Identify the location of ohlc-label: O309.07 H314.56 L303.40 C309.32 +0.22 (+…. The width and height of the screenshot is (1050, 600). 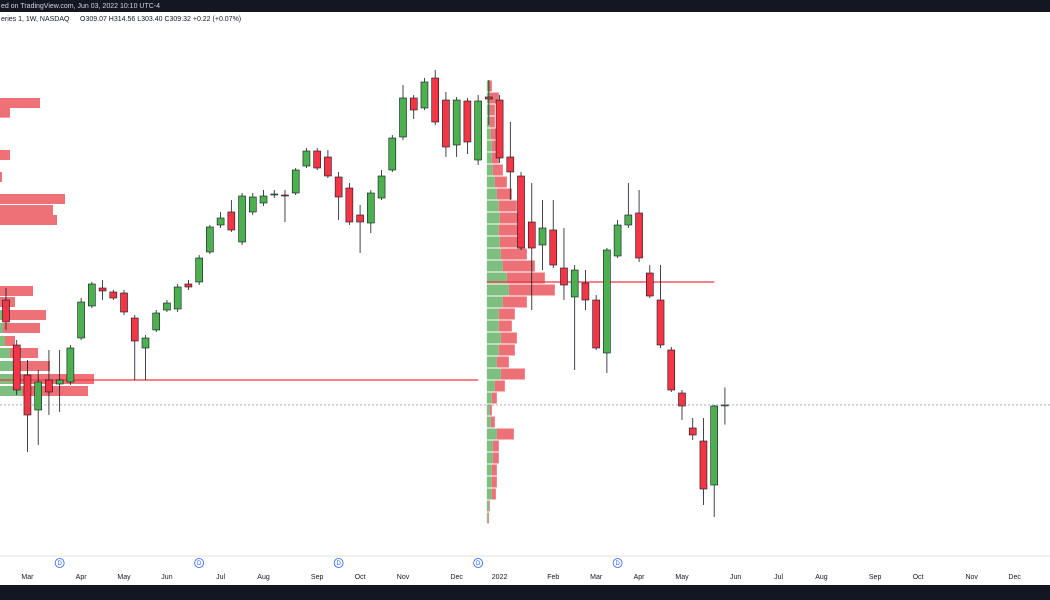
(160, 19).